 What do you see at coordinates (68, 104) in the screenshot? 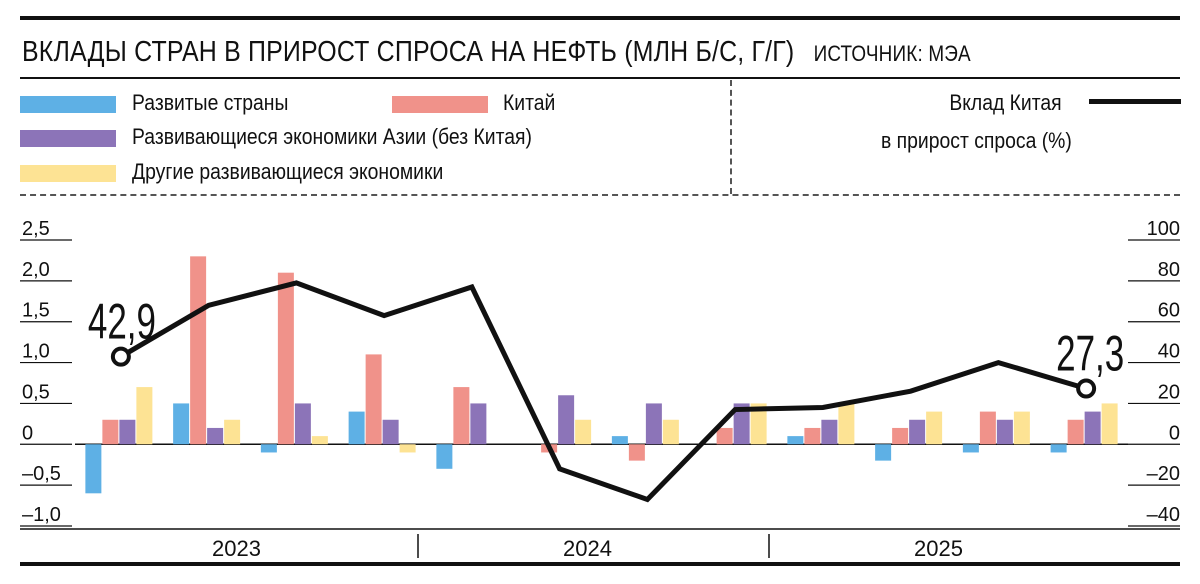
I see `legend-swatch-developed` at bounding box center [68, 104].